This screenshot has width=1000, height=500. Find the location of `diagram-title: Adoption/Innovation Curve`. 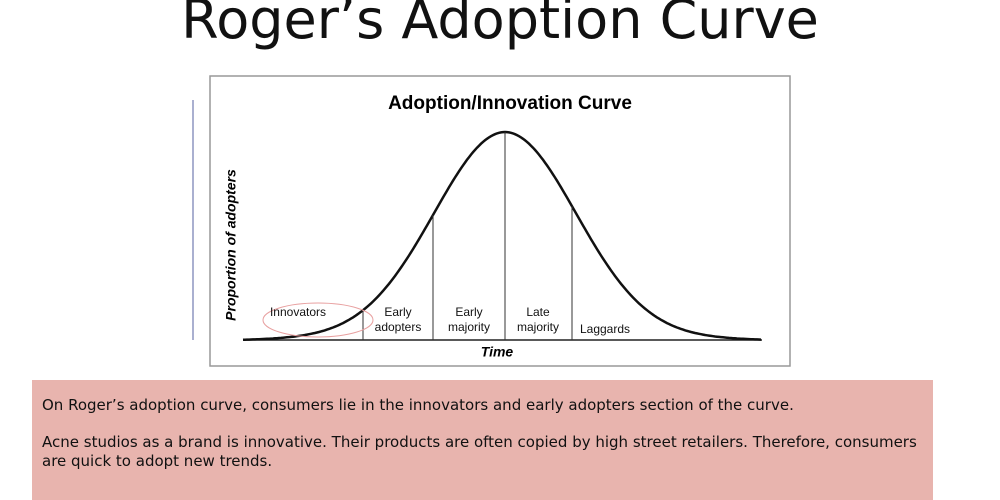

diagram-title: Adoption/Innovation Curve is located at coordinates (510, 103).